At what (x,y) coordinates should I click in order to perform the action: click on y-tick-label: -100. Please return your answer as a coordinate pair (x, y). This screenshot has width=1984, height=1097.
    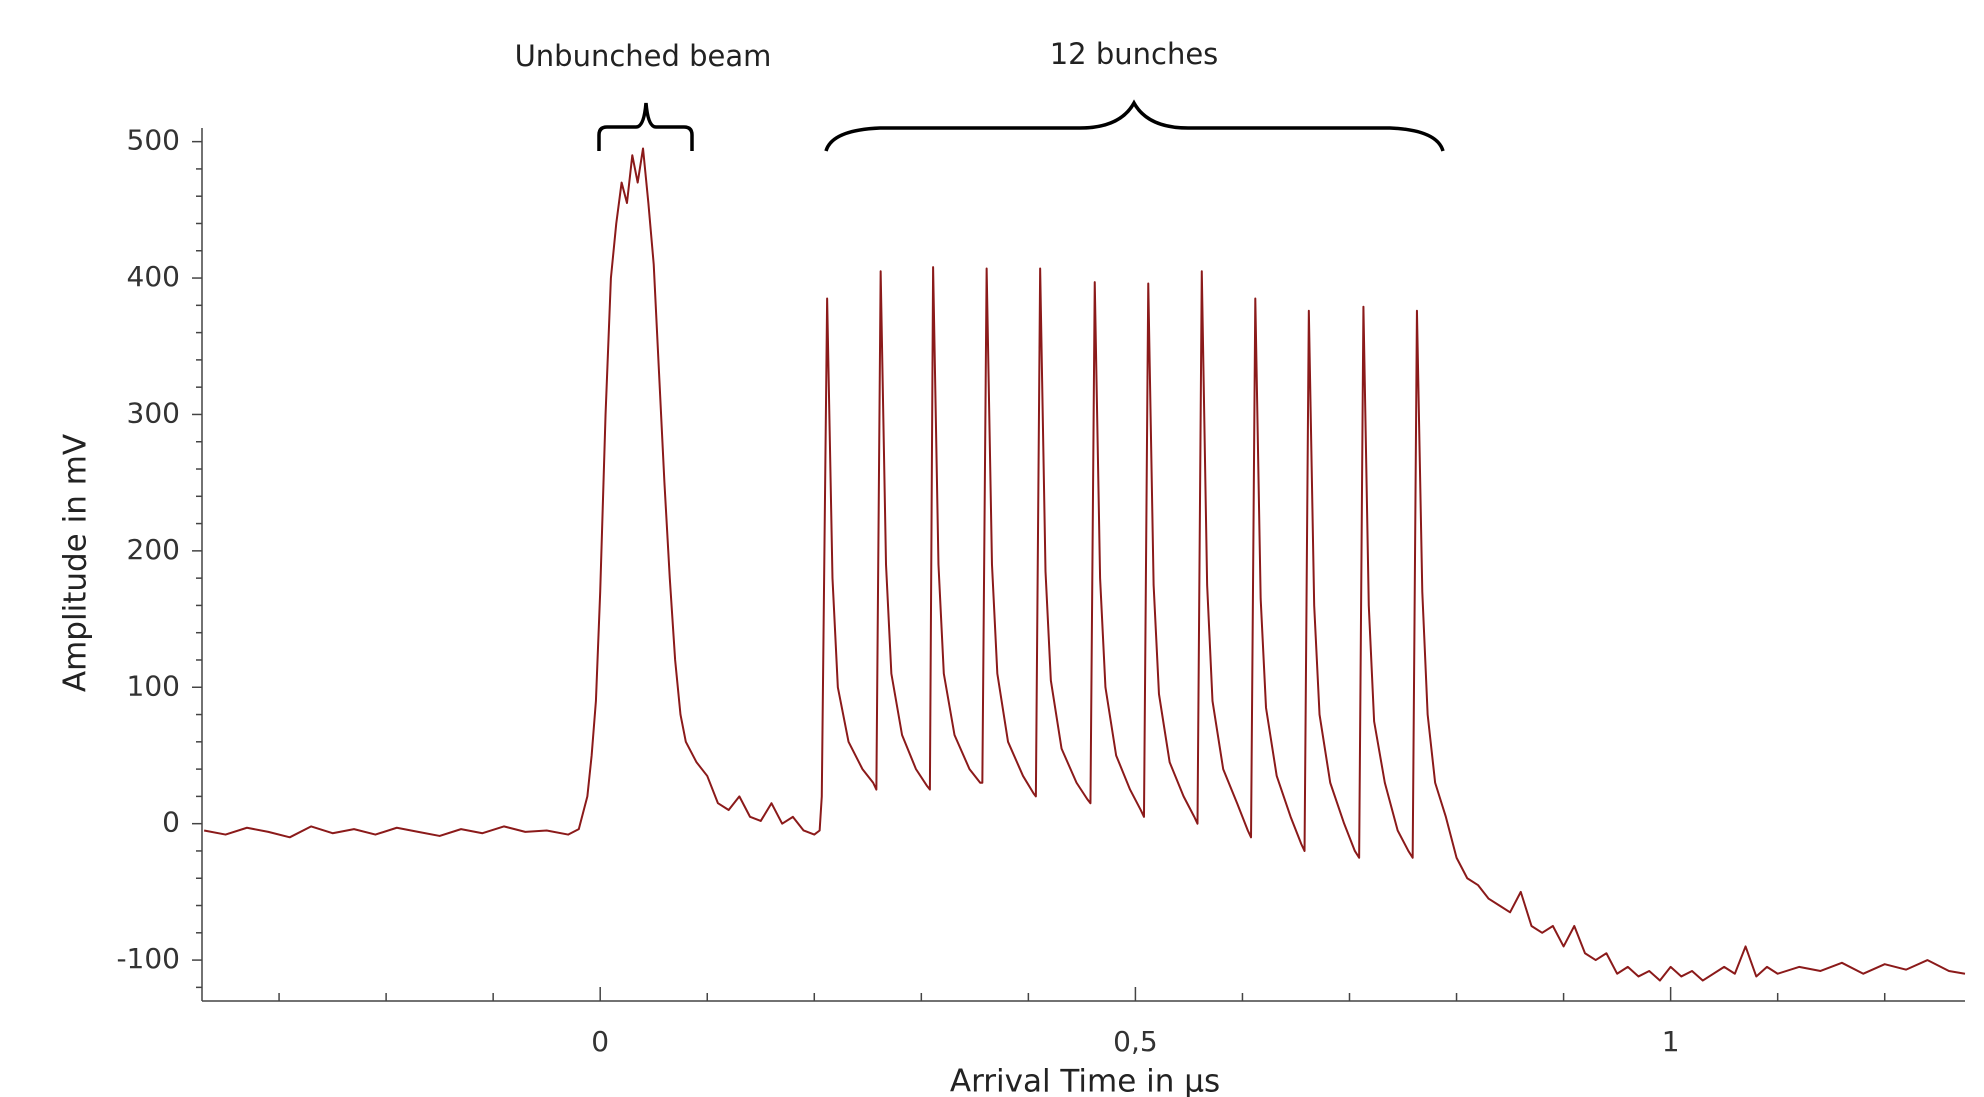
    Looking at the image, I should click on (148, 958).